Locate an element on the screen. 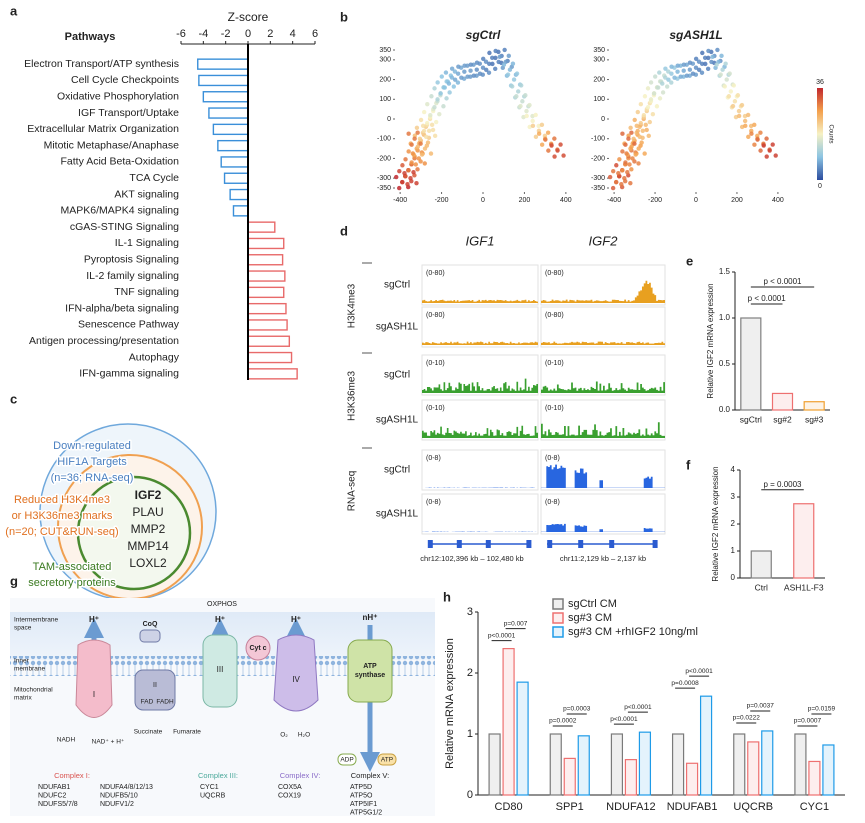  x-tick-label: 0 is located at coordinates (696, 200).